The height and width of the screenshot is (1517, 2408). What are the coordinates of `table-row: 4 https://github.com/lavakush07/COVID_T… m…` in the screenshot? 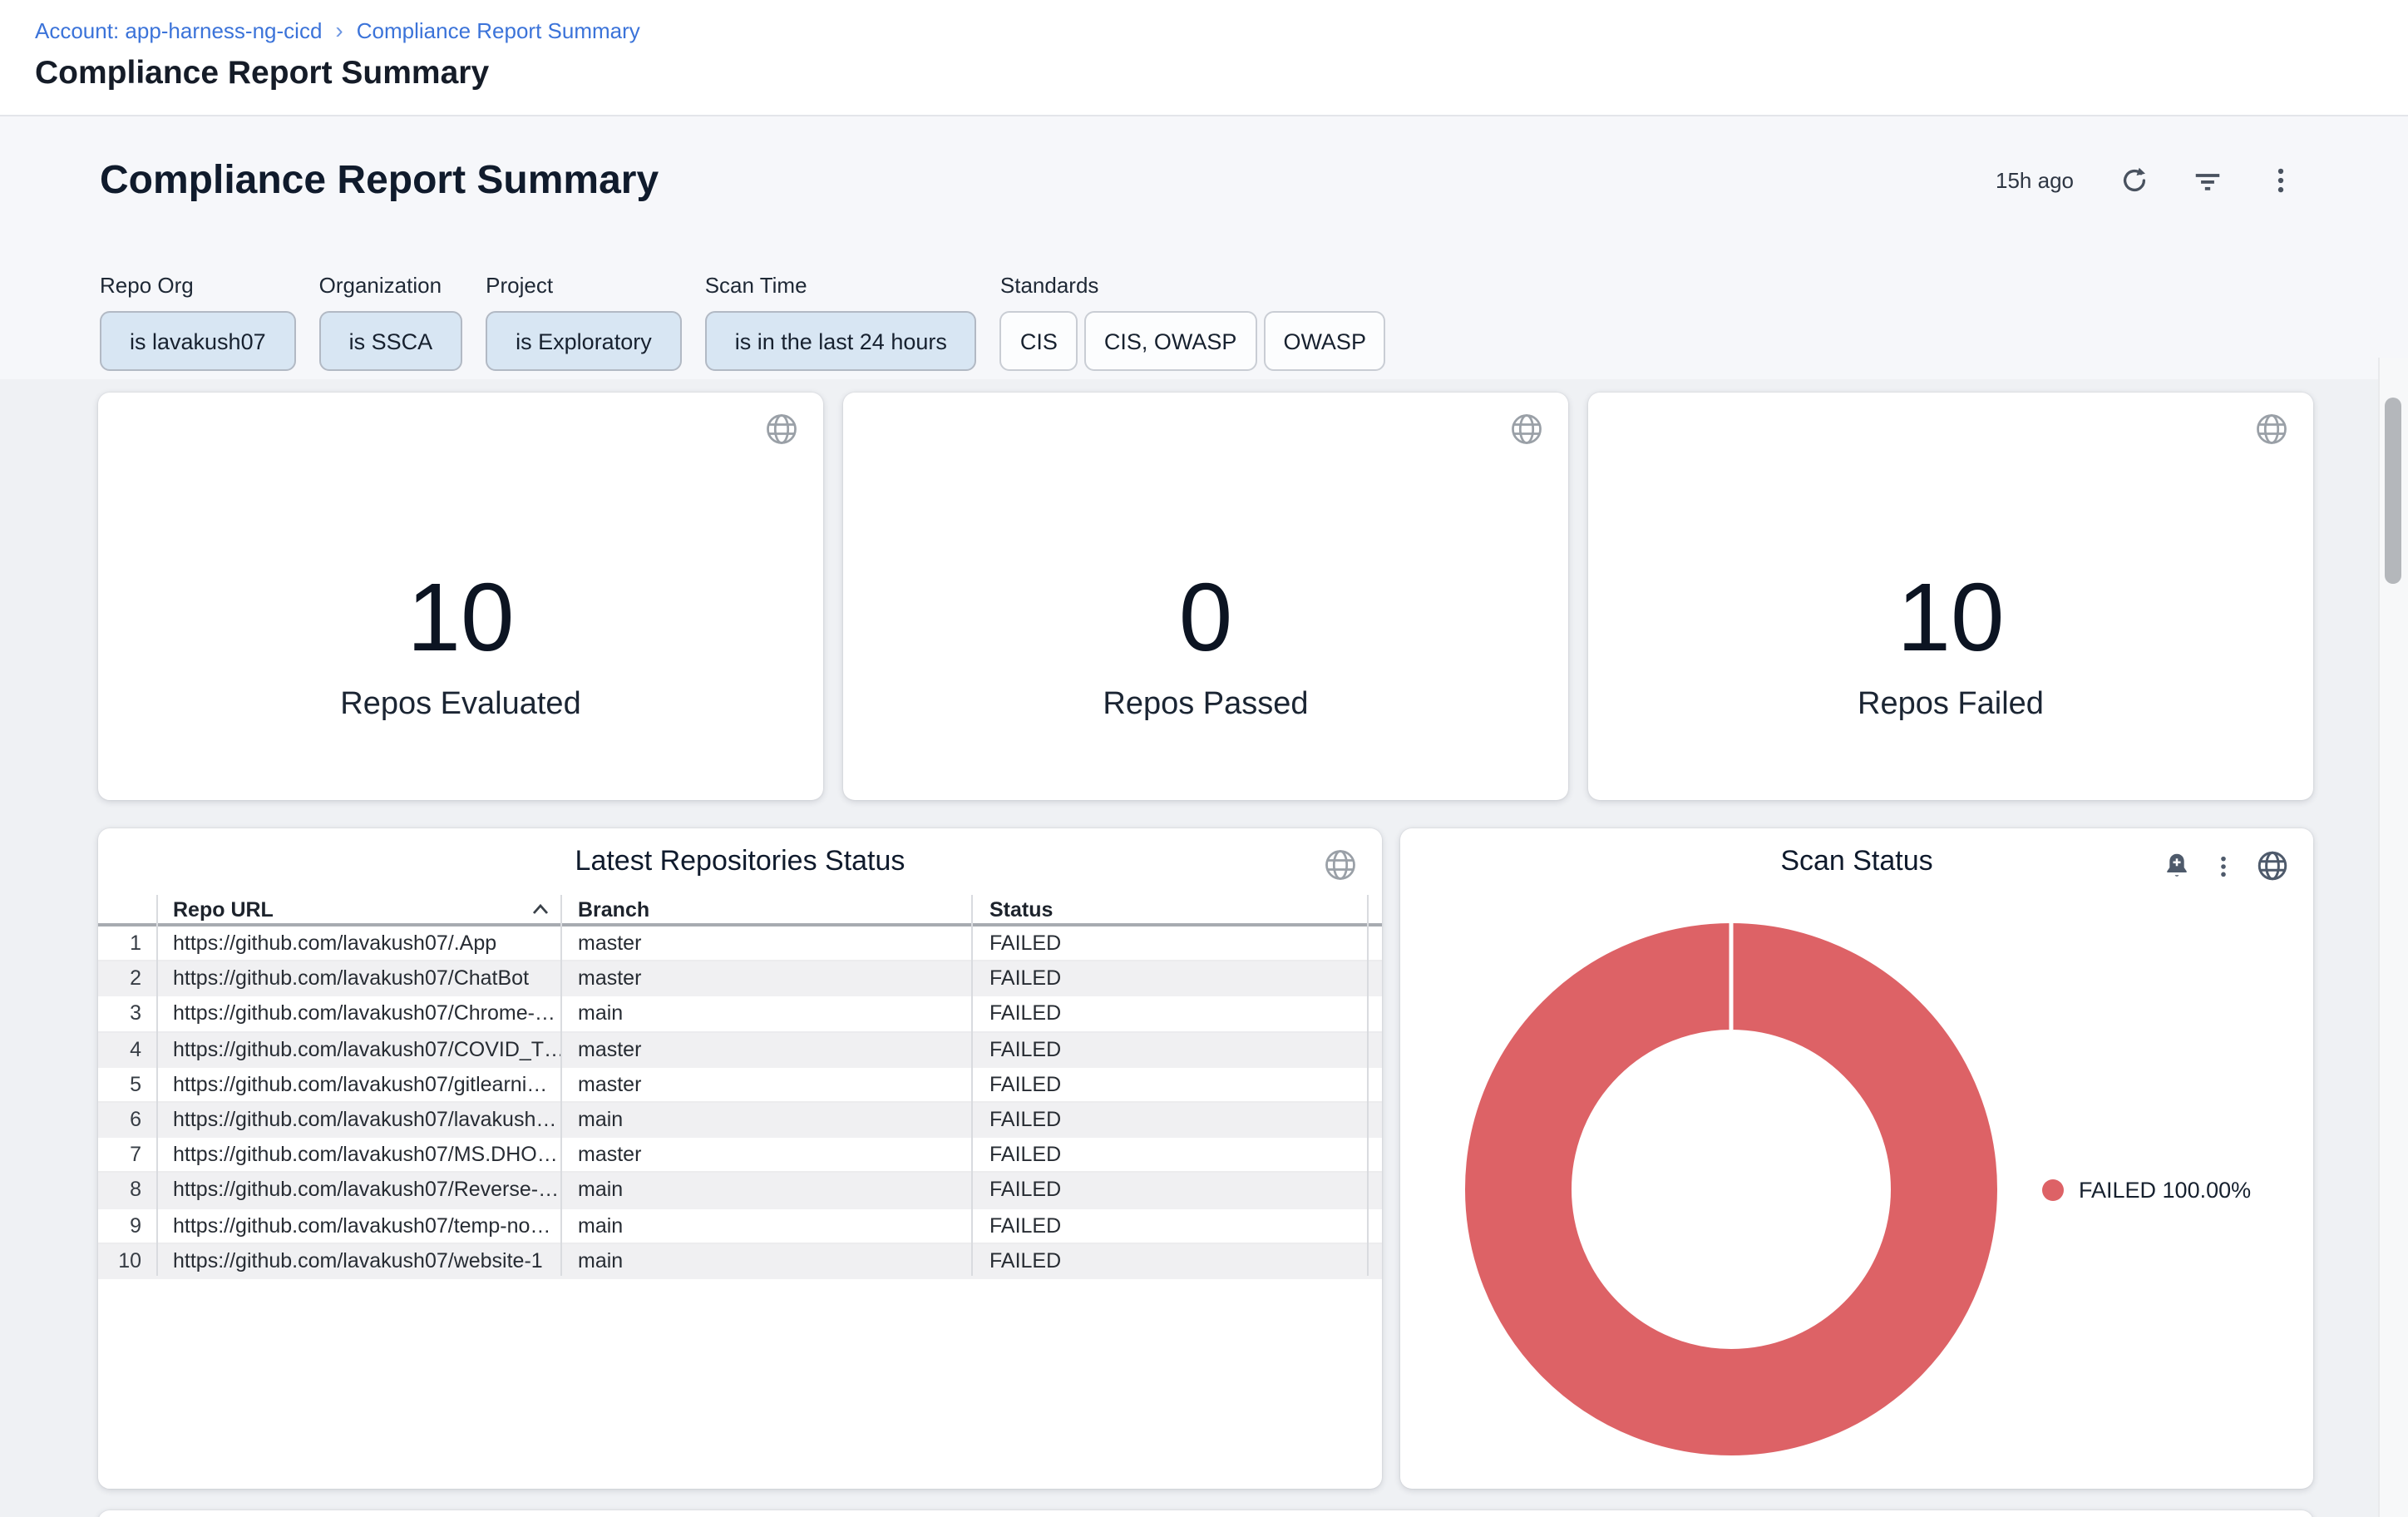 It's located at (740, 1050).